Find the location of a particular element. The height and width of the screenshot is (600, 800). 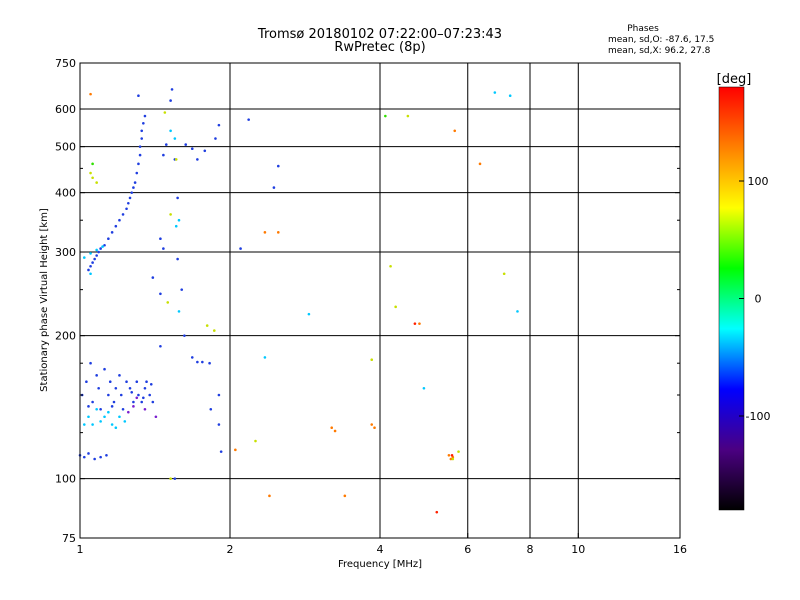

y-tick-label: 400 is located at coordinates (65, 193).